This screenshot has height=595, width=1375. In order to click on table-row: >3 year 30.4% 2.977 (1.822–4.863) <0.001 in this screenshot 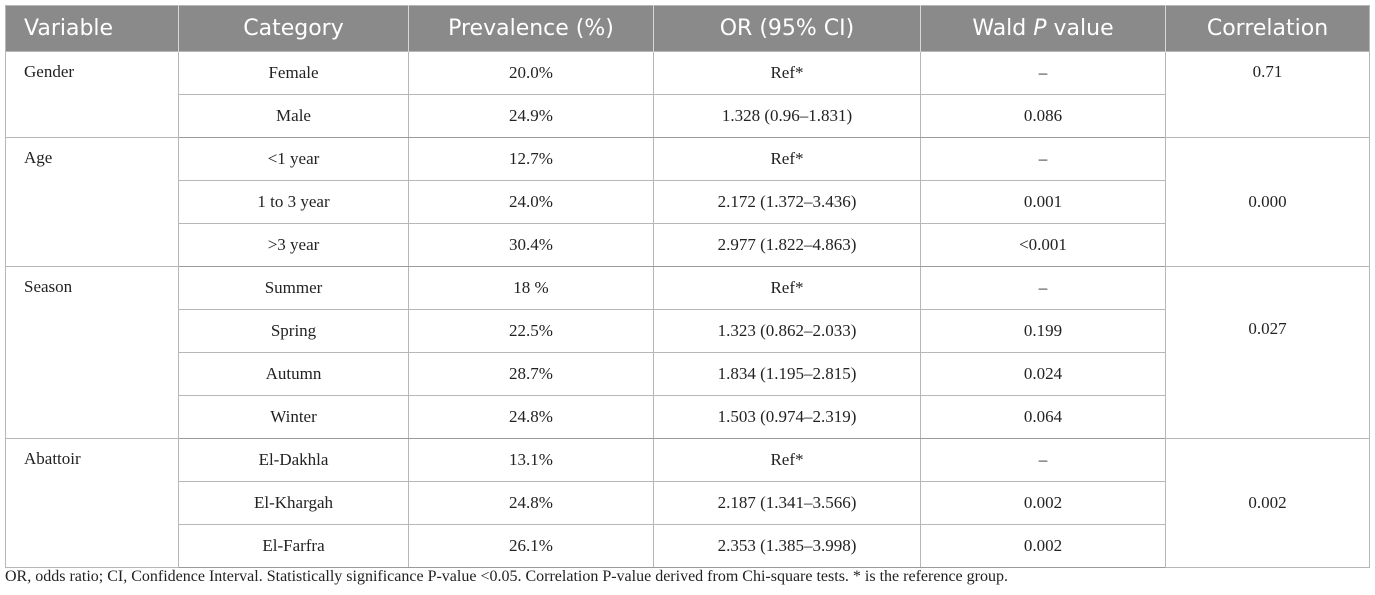, I will do `click(688, 245)`.